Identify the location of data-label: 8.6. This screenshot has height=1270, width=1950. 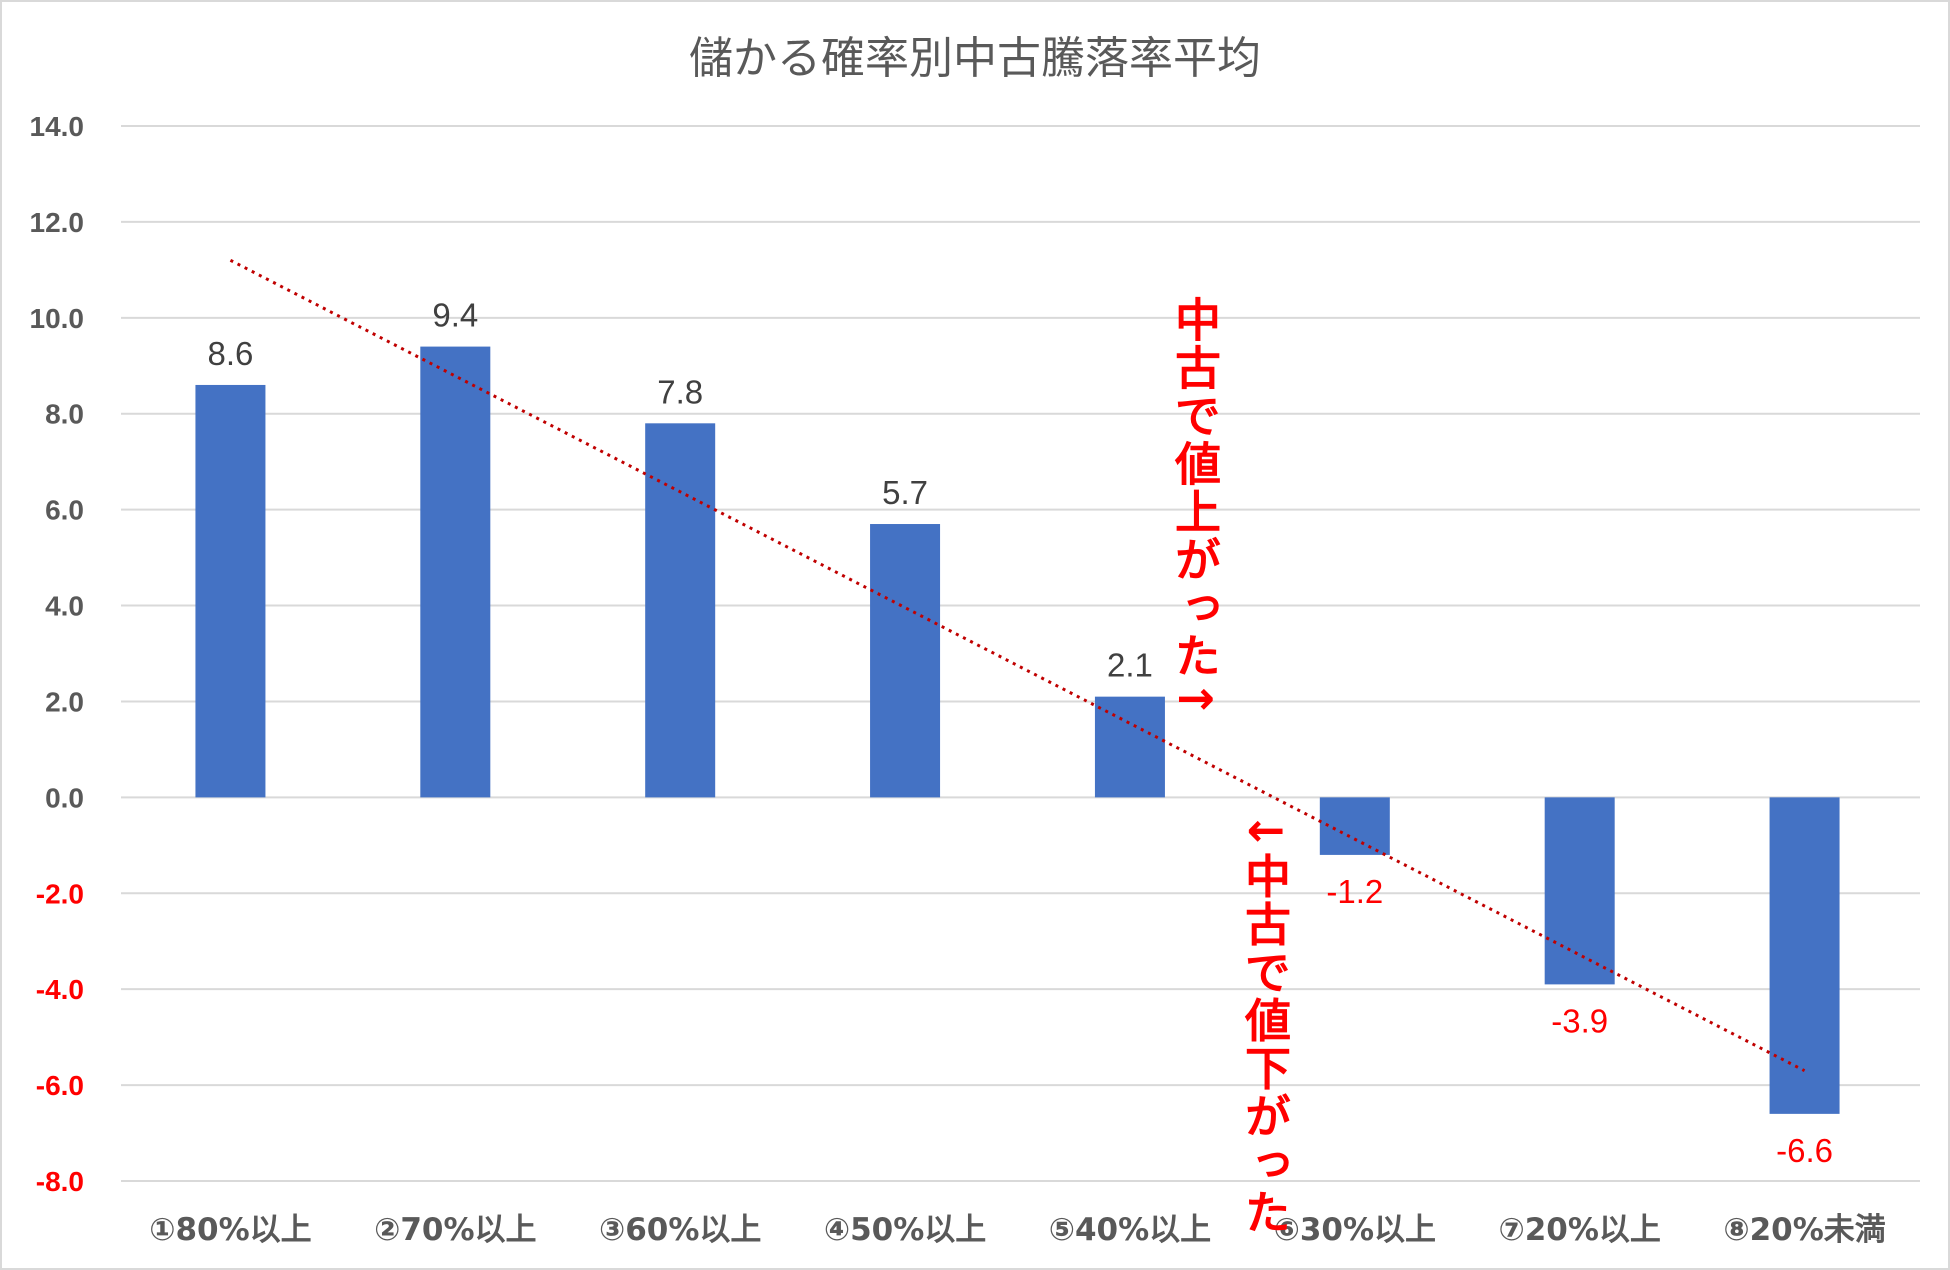
(231, 353).